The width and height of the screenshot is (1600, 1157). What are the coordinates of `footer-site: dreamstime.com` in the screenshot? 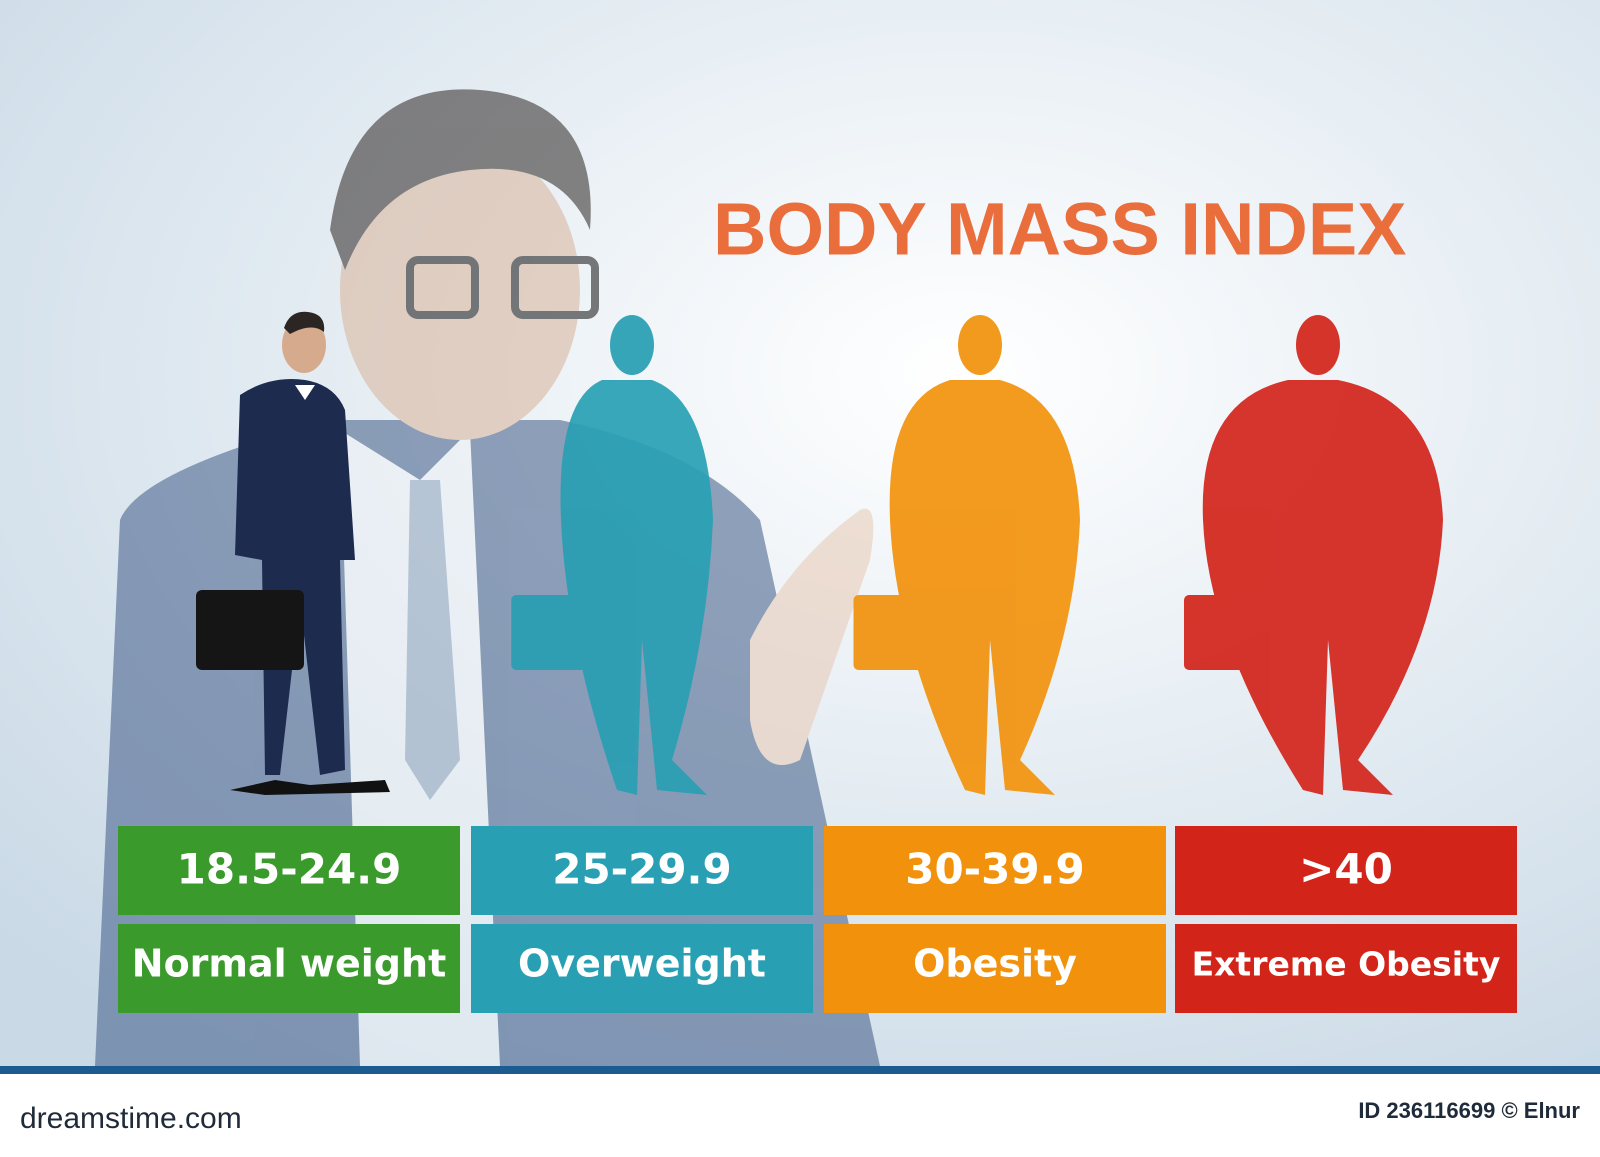 It's located at (131, 1118).